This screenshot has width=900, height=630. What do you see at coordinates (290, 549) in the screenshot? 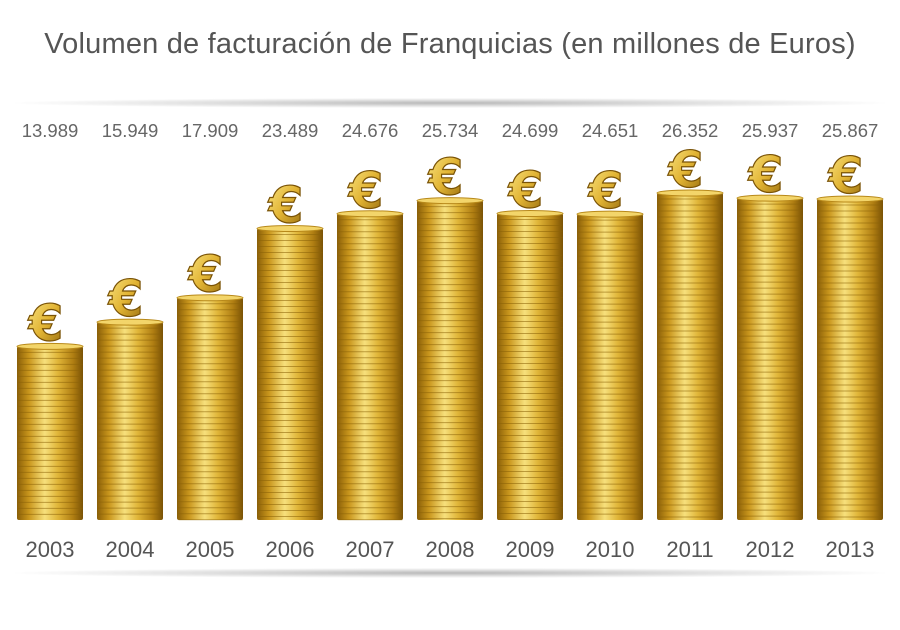
I see `year-label: 2006` at bounding box center [290, 549].